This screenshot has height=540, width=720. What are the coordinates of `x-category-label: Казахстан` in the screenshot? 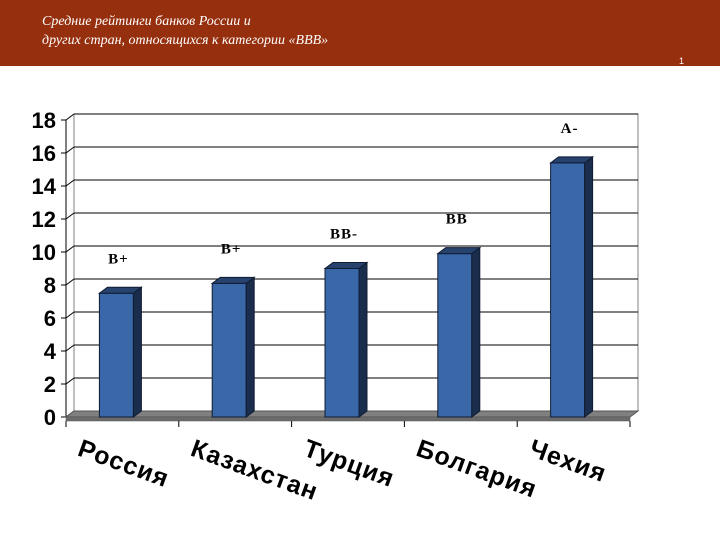 It's located at (254, 470).